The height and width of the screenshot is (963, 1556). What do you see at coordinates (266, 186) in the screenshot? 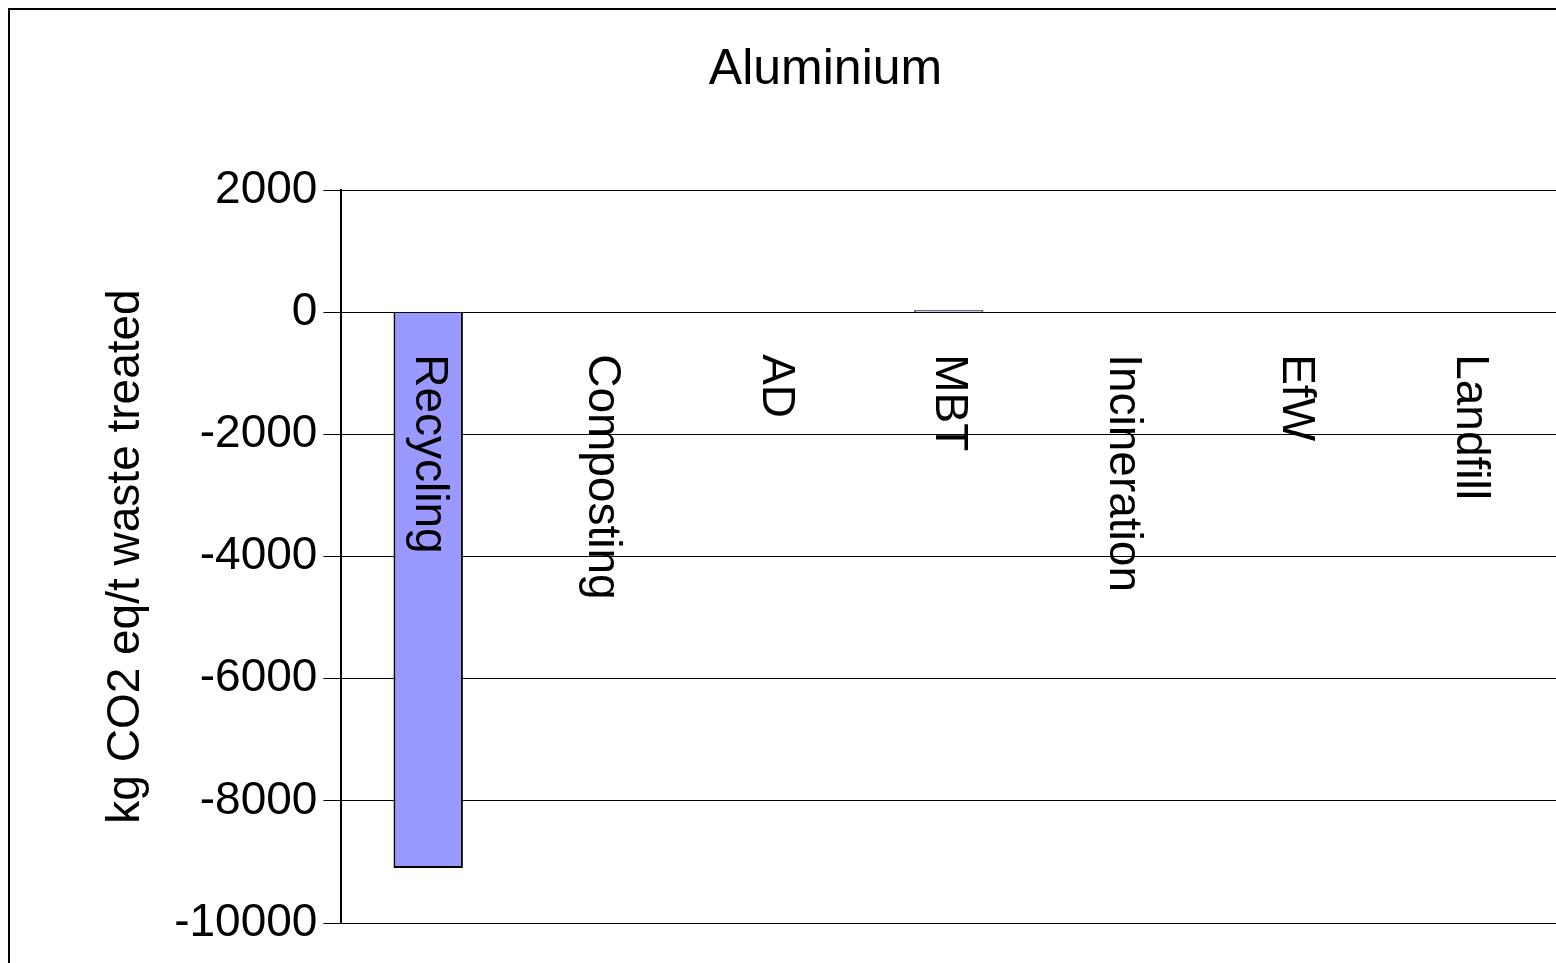
I see `y-tick-label: 2000` at bounding box center [266, 186].